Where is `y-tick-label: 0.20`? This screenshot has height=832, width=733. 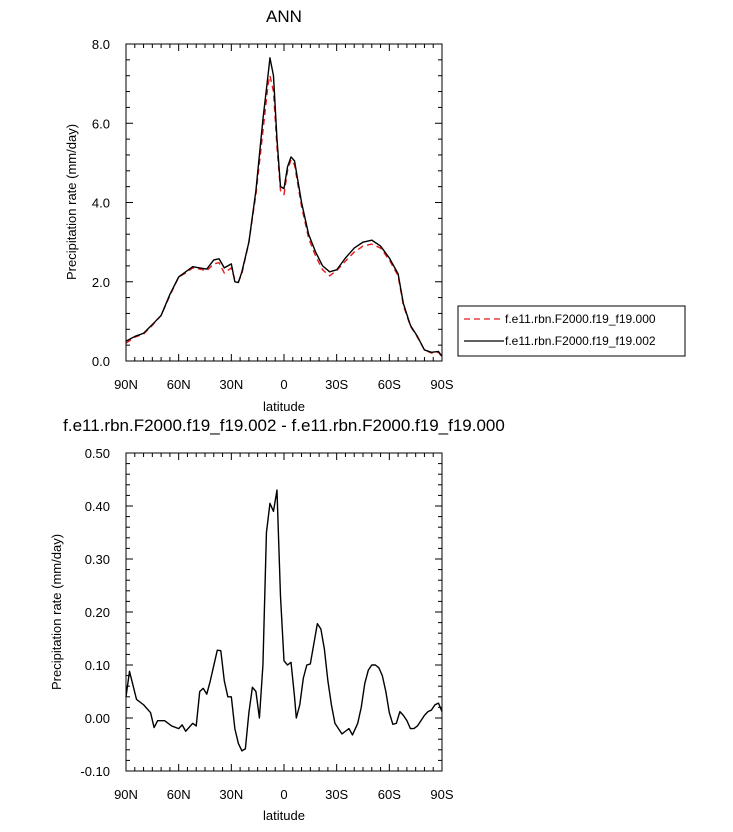 y-tick-label: 0.20 is located at coordinates (97, 612).